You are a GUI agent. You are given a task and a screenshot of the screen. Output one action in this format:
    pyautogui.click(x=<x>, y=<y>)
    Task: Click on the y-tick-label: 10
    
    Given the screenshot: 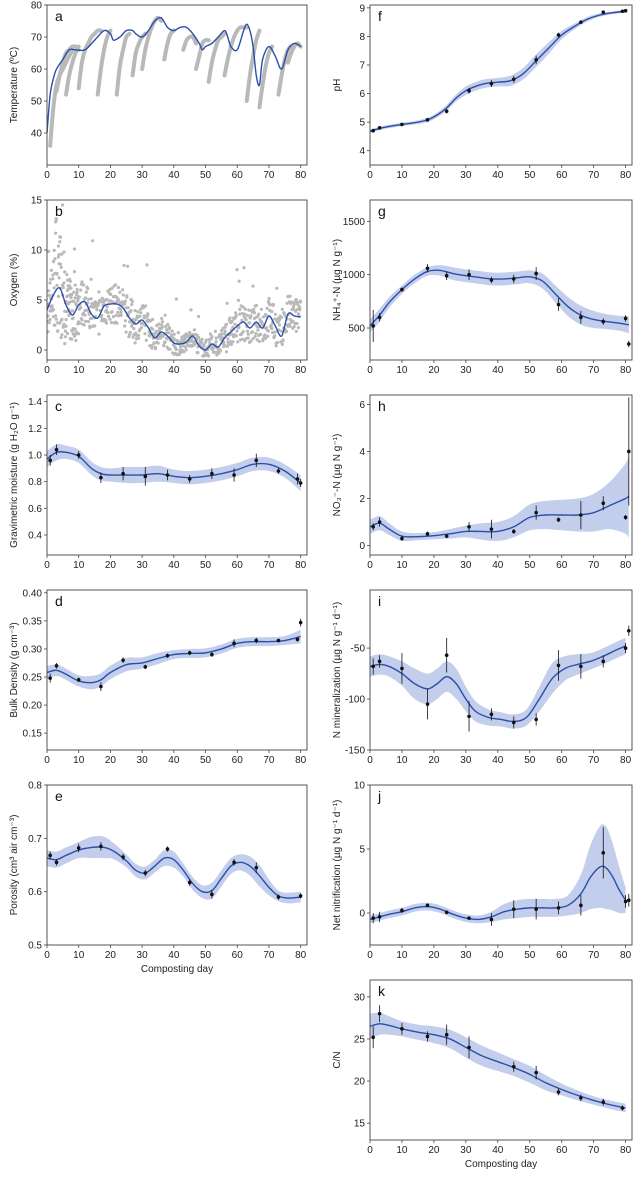 What is the action you would take?
    pyautogui.click(x=360, y=786)
    